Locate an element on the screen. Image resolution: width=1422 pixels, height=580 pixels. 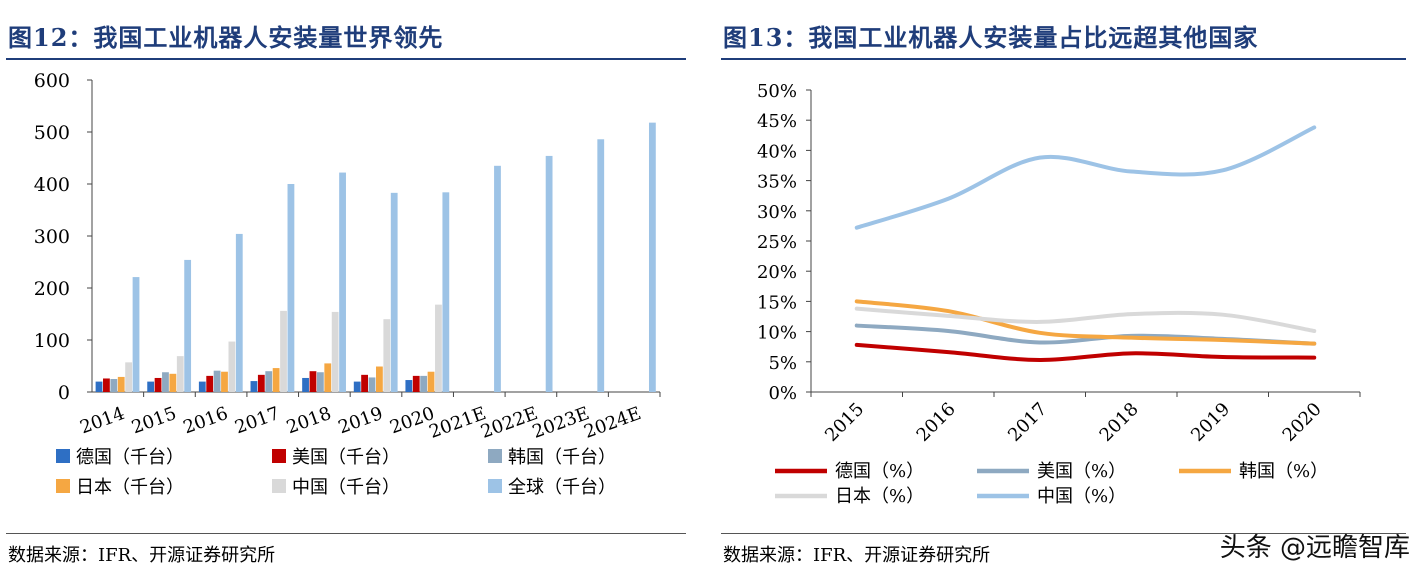
y-tick-label: 0 is located at coordinates (64, 393).